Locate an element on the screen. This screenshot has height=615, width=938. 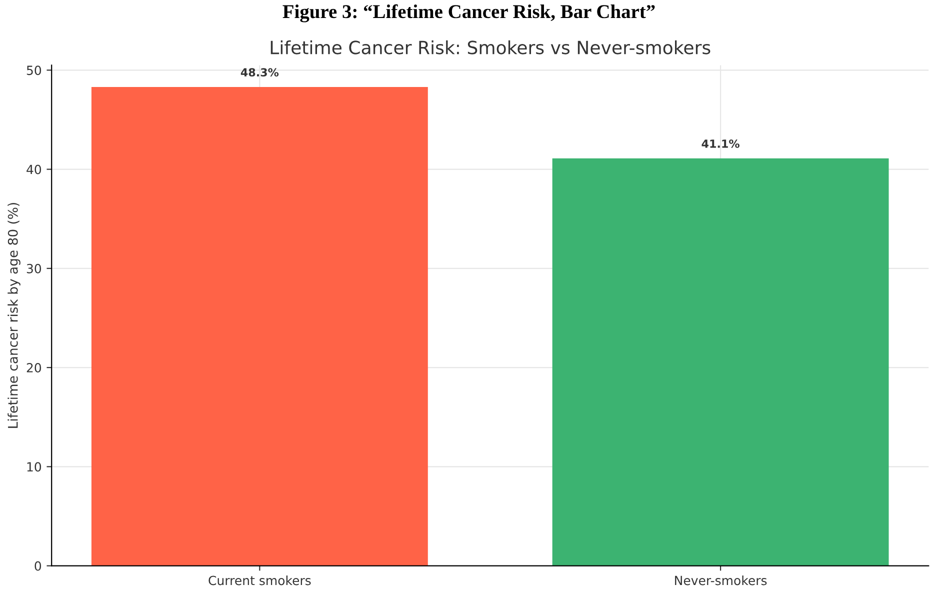
y-tick-label: 0 is located at coordinates (38, 566).